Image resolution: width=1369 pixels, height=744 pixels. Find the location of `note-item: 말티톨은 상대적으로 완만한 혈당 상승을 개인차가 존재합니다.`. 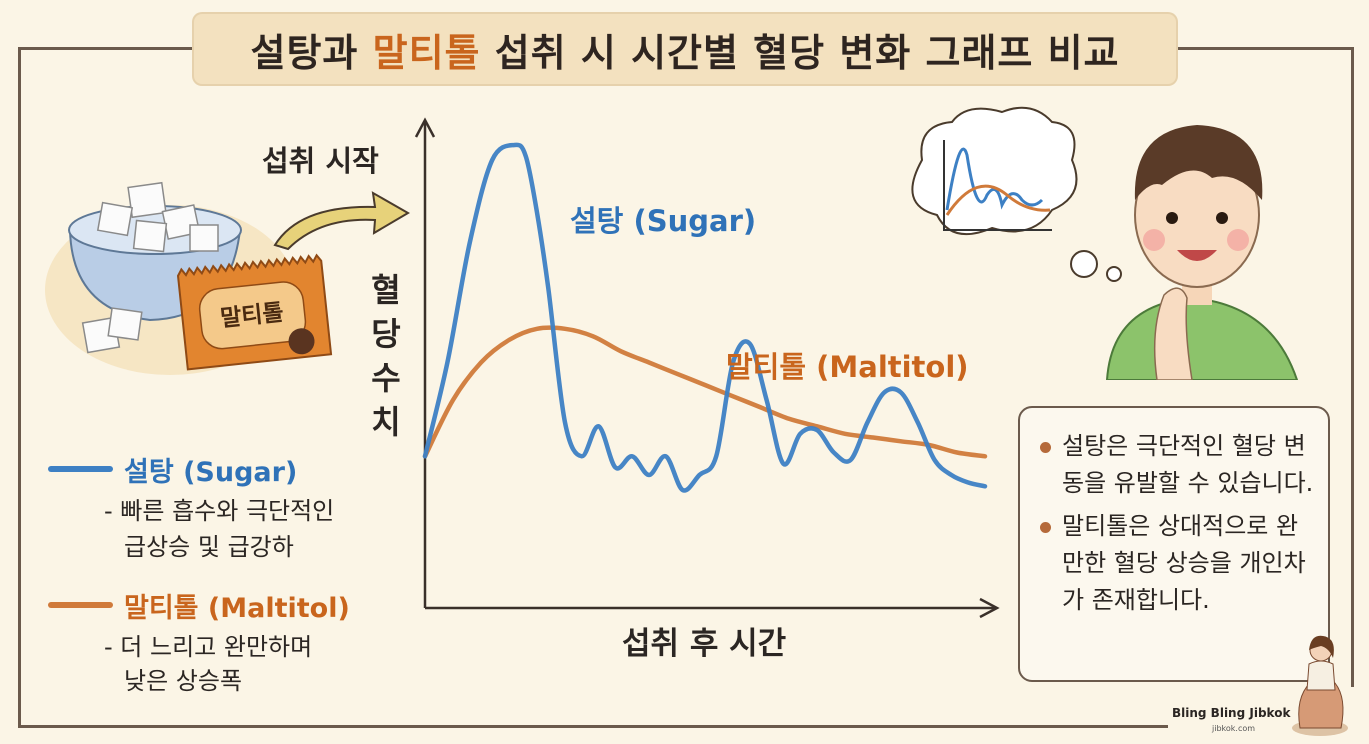

note-item: 말티톨은 상대적으로 완만한 혈당 상승을 개인차가 존재합니다. is located at coordinates (1177, 563).